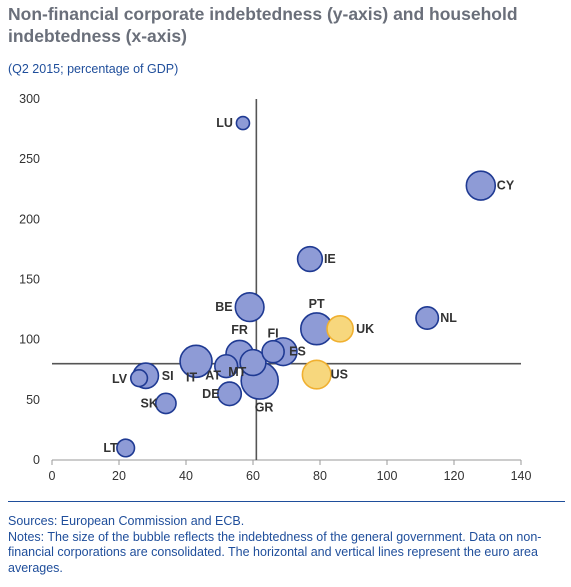 Image resolution: width=571 pixels, height=587 pixels. Describe the element at coordinates (273, 334) in the screenshot. I see `bubble-label-fi: FI` at that location.